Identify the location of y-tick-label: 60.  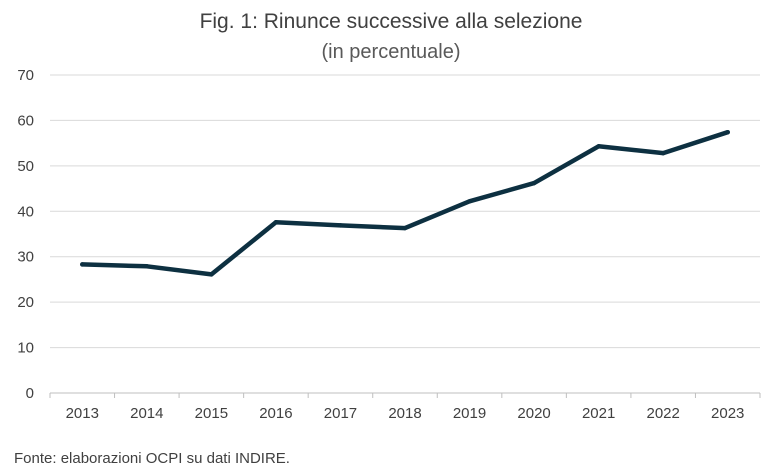
(25, 120).